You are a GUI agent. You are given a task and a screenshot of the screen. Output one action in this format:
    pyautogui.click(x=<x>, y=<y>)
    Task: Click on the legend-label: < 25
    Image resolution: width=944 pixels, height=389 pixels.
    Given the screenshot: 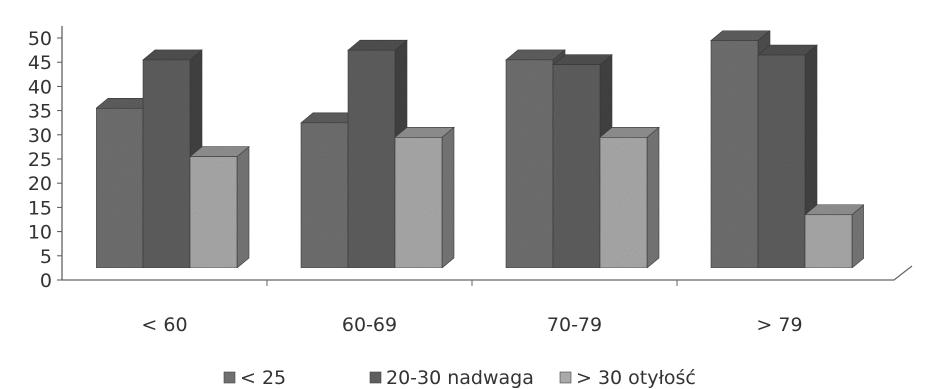 What is the action you would take?
    pyautogui.click(x=263, y=378)
    